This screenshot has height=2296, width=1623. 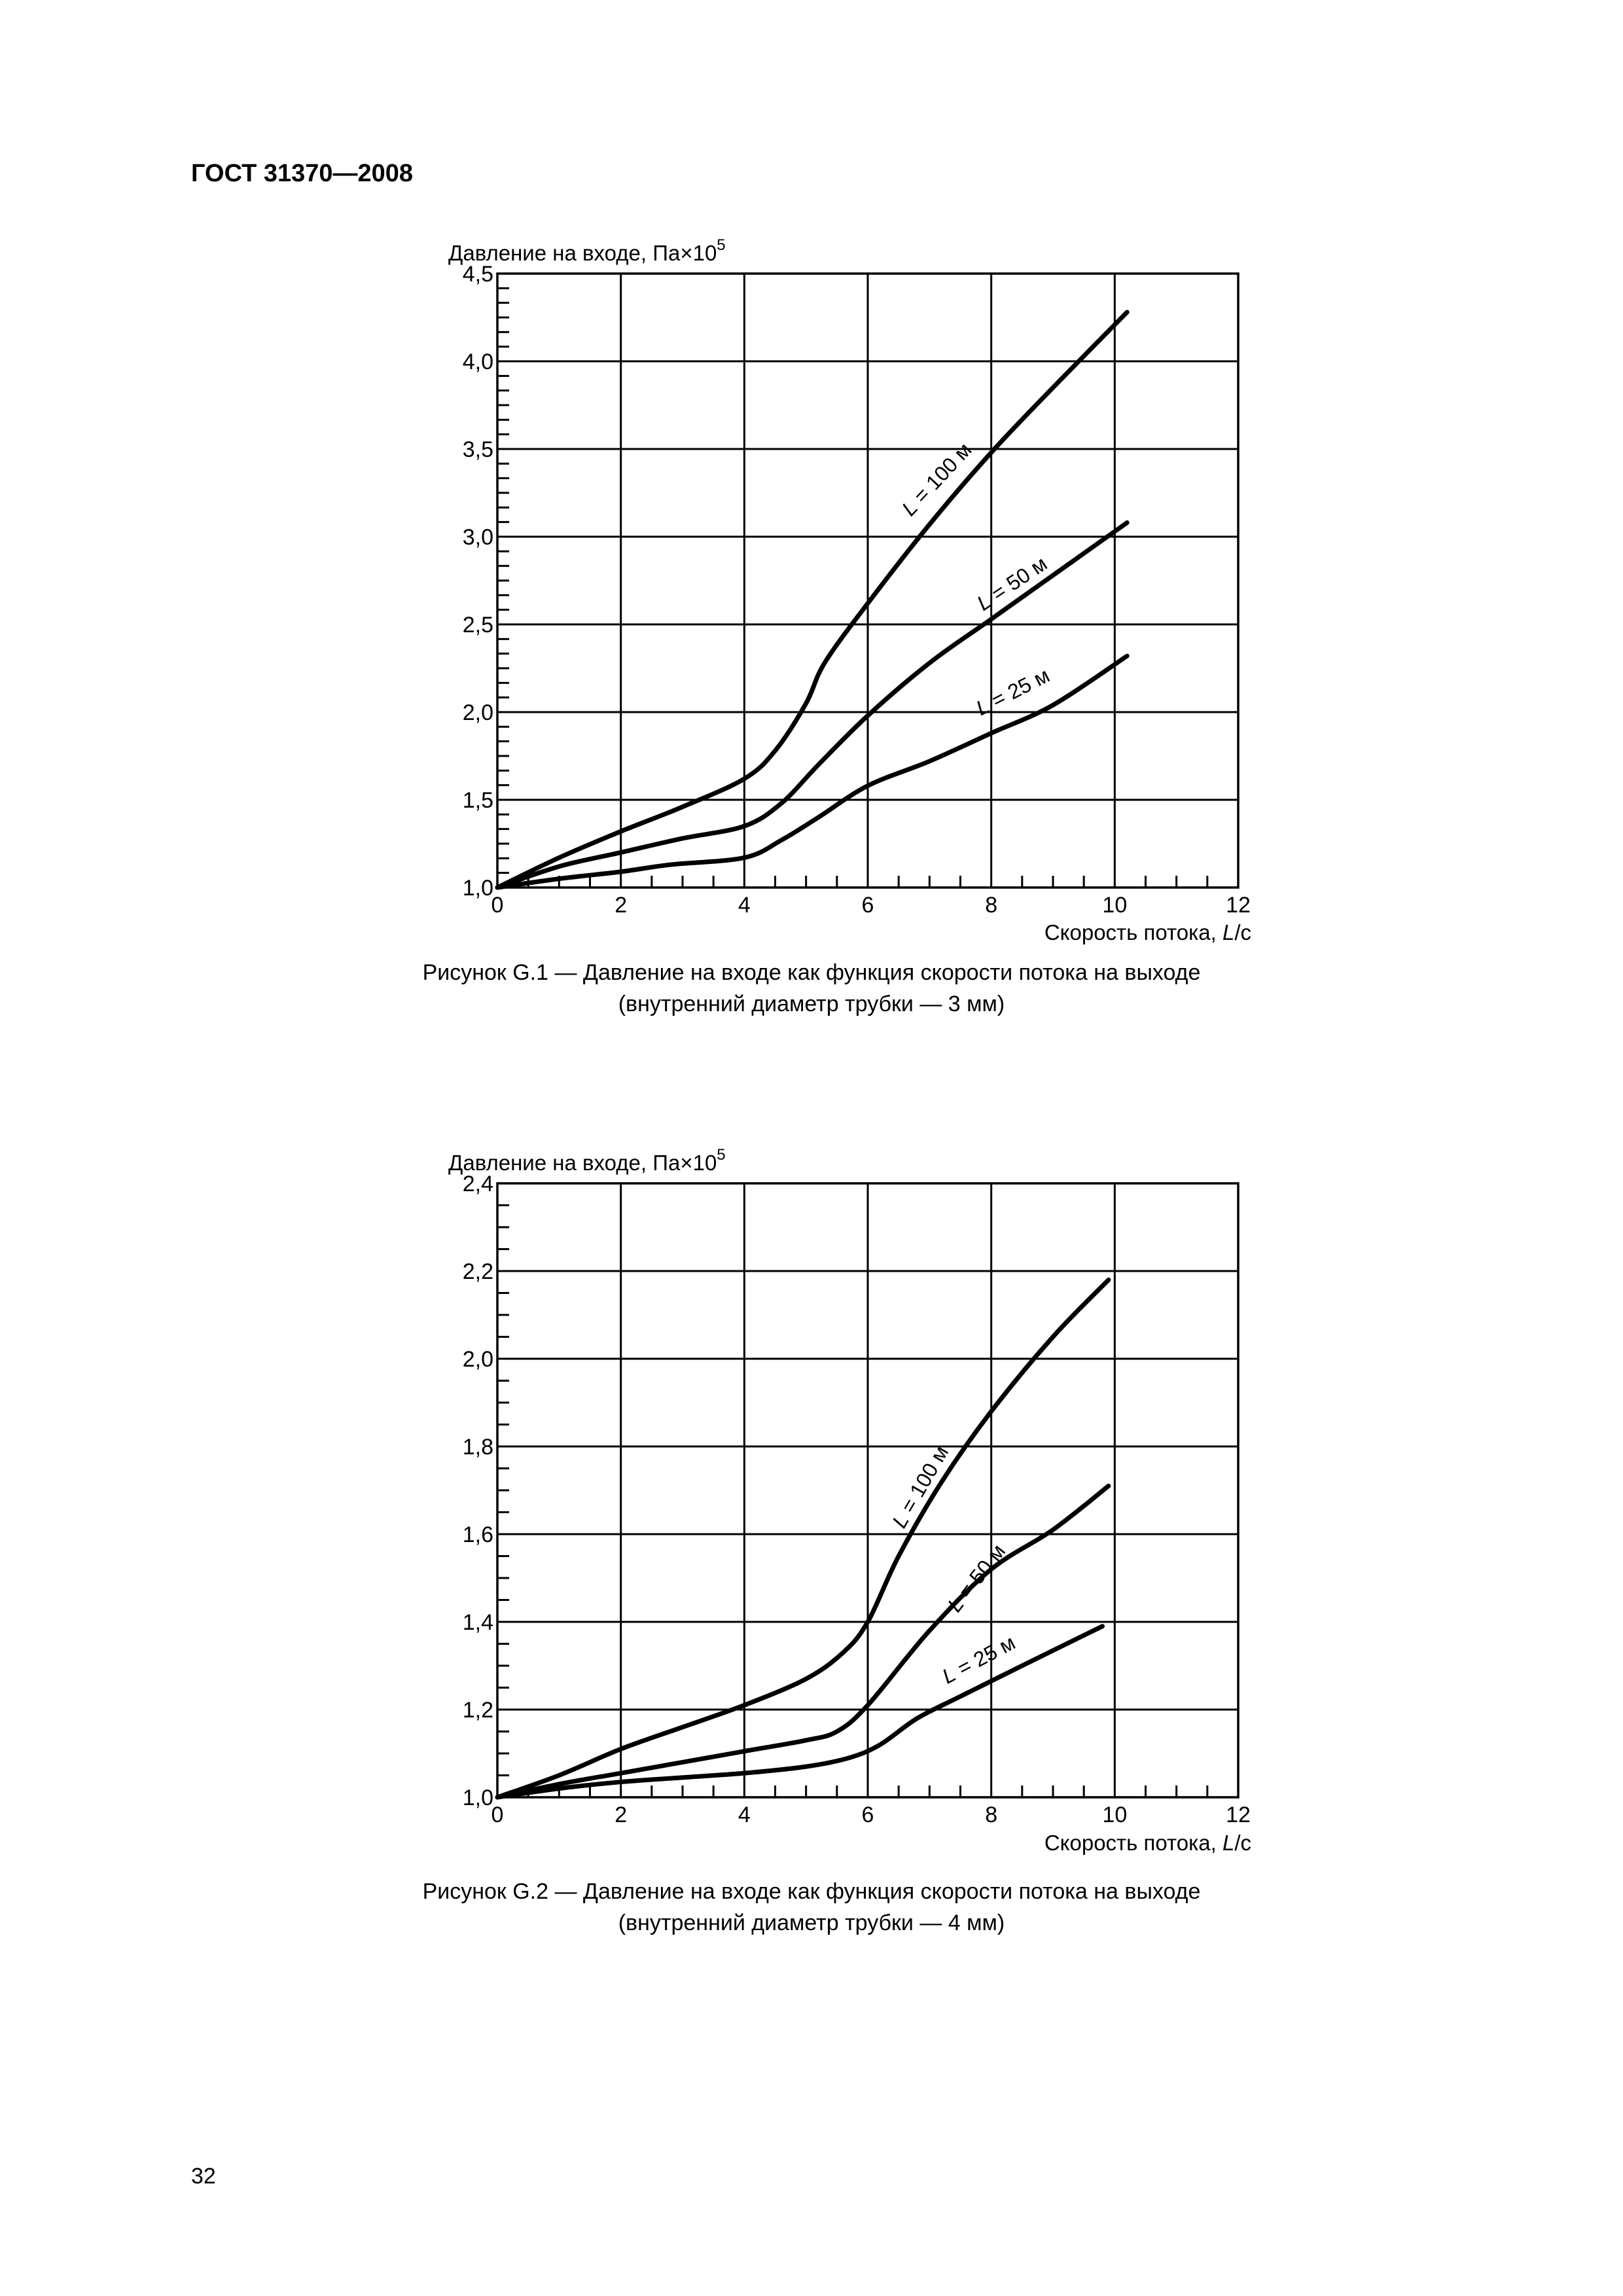 What do you see at coordinates (203, 2176) in the screenshot?
I see `page-number: 32` at bounding box center [203, 2176].